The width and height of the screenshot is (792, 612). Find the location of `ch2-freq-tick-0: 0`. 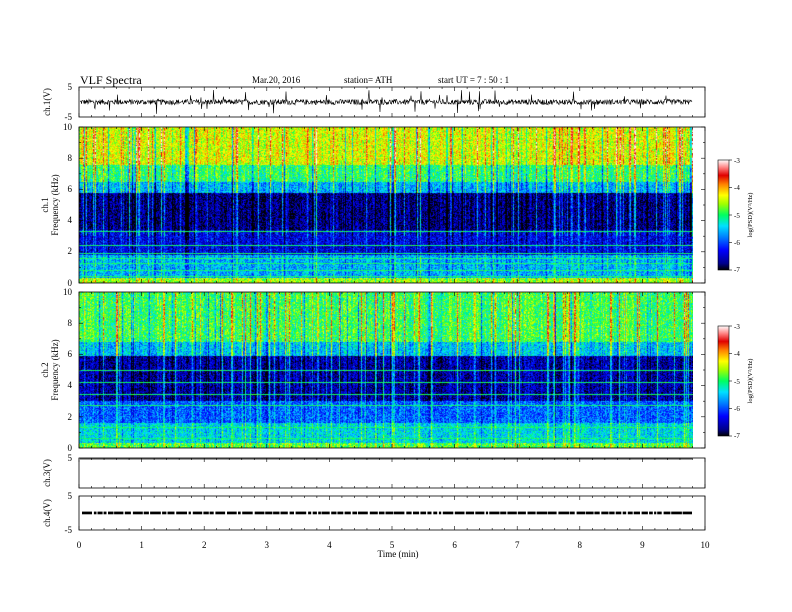

ch2-freq-tick-0: 0 is located at coordinates (70, 448).